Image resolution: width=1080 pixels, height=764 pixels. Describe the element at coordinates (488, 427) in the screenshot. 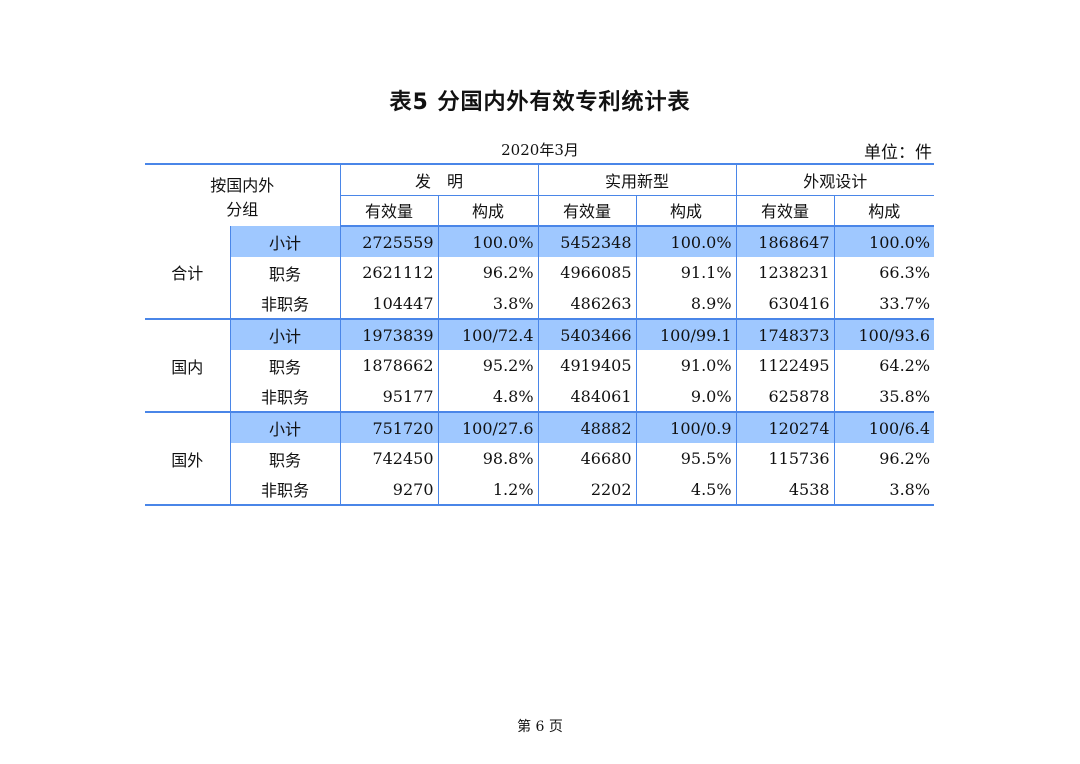

I see `cell-value: 100/27.6` at that location.